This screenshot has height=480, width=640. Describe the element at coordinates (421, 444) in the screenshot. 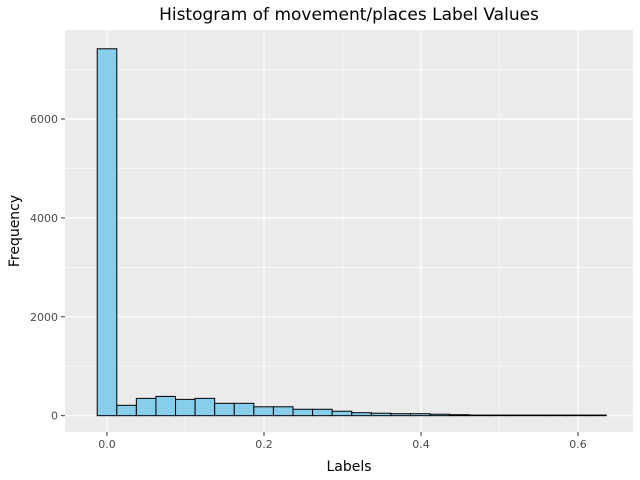

I see `x-tick-label: 0.4` at that location.